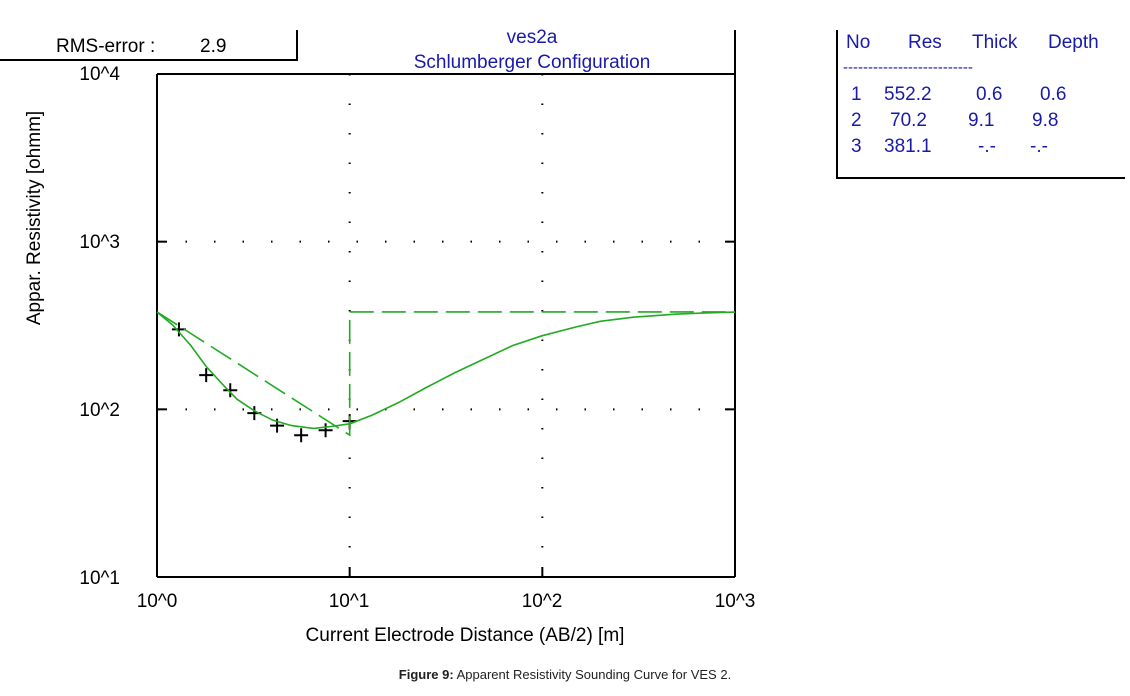  I want to click on chart-subtitle: Schlumberger Configuration, so click(532, 62).